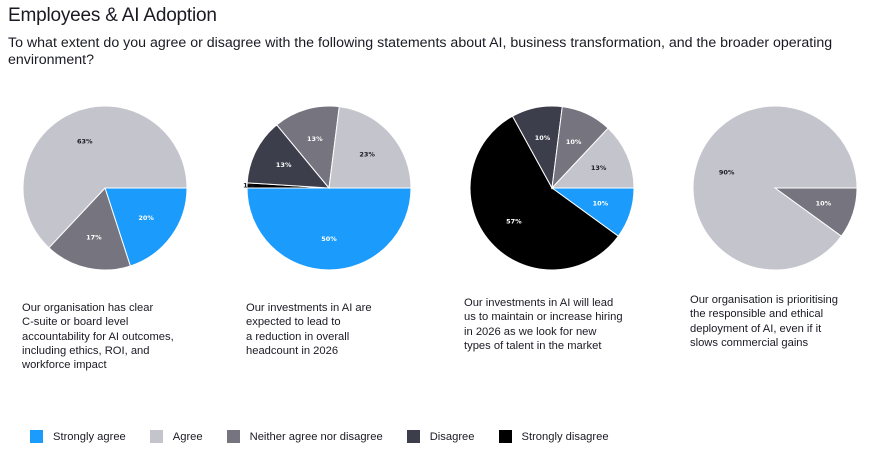 The height and width of the screenshot is (456, 893). Describe the element at coordinates (543, 138) in the screenshot. I see `pie-3-label-3: 10%` at that location.